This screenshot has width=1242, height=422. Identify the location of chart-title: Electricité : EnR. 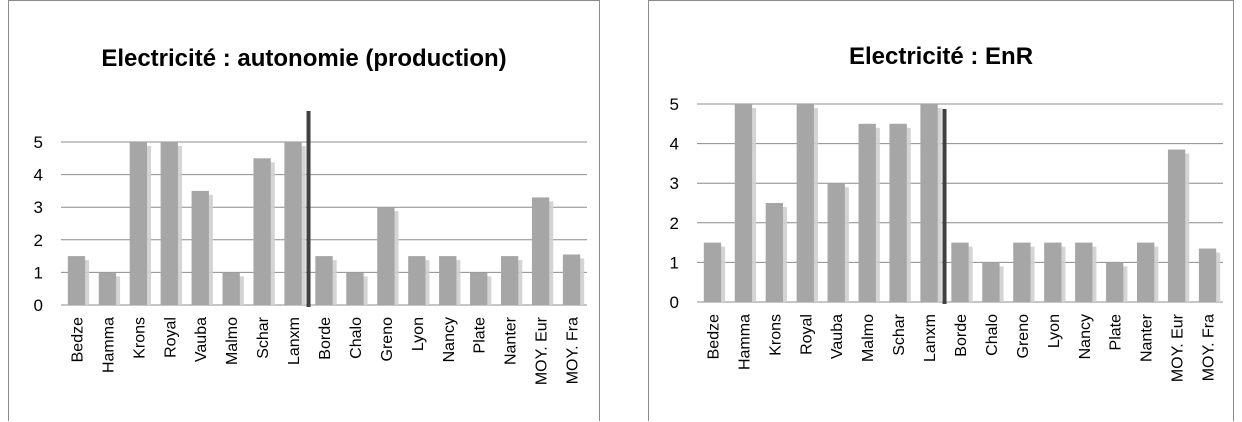
(941, 56).